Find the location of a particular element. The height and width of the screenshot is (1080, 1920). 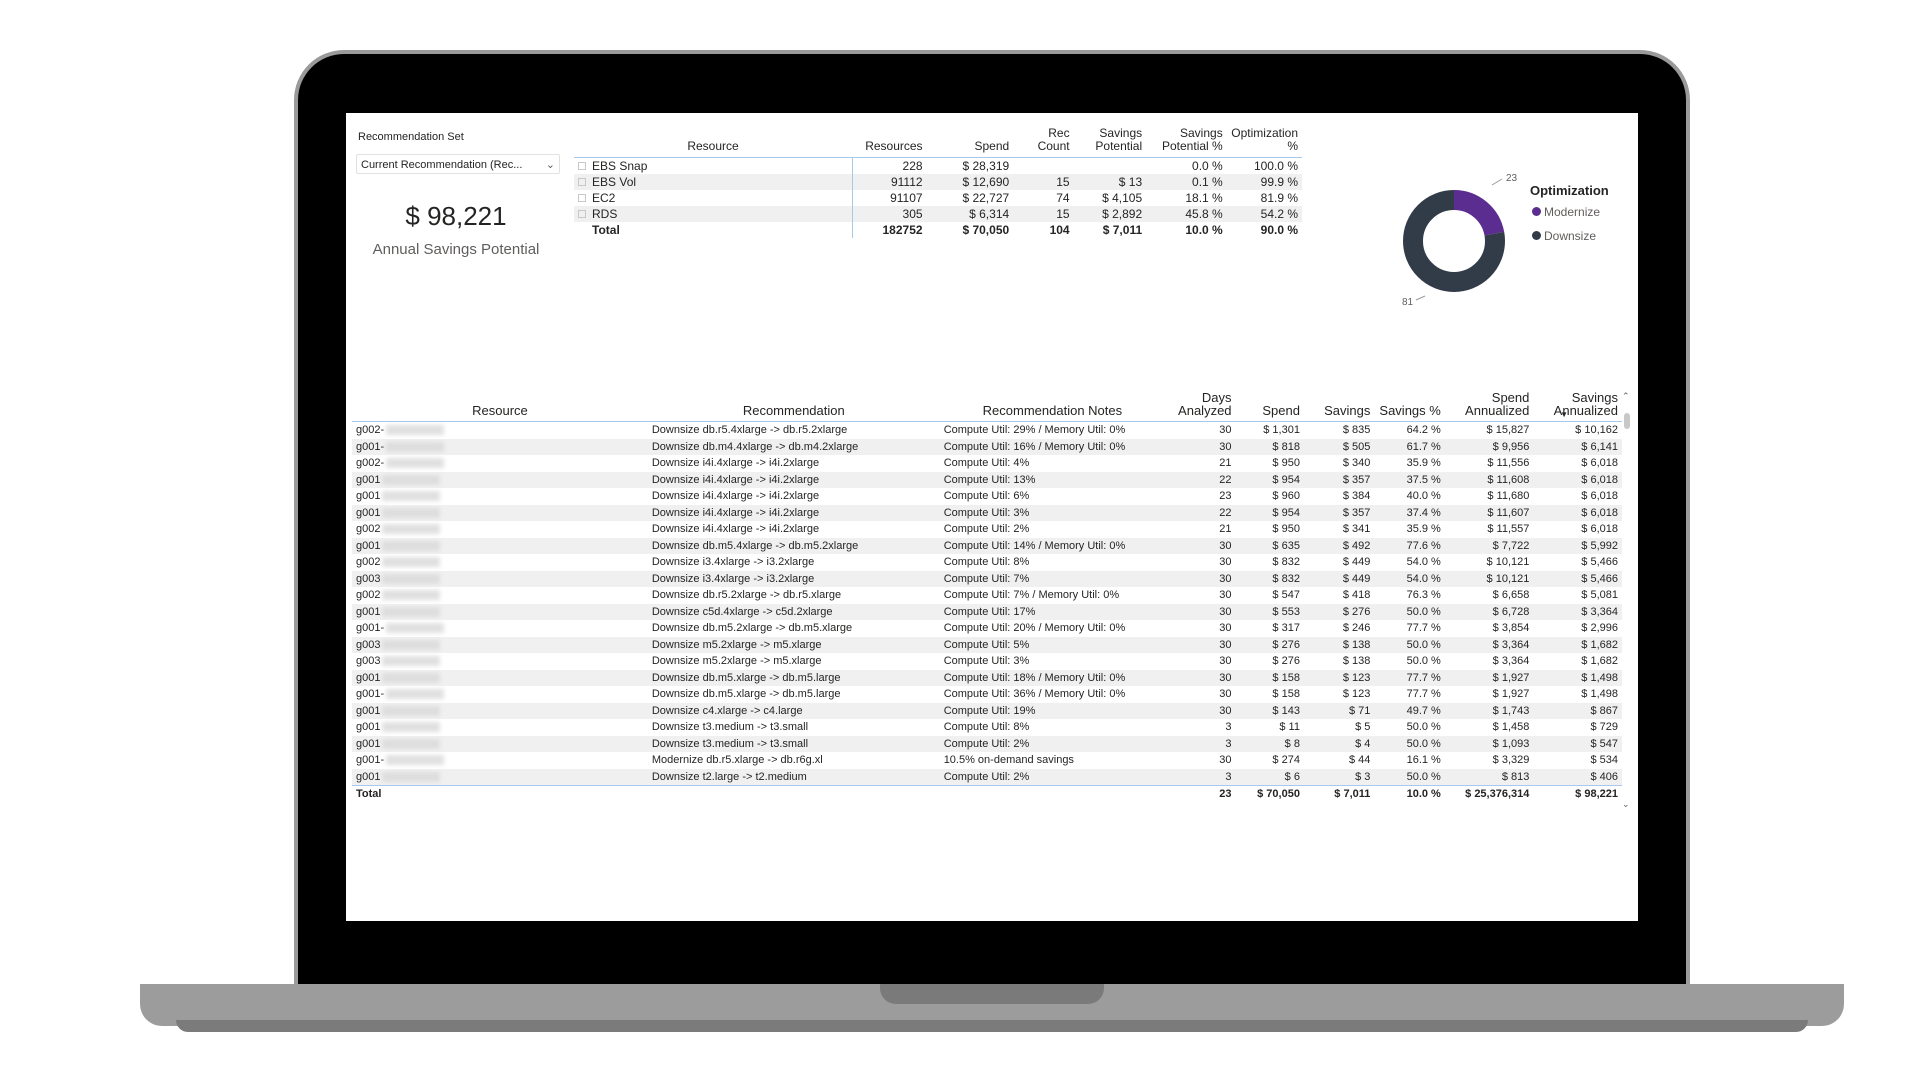

value-cell: $ 1,498 is located at coordinates (1599, 694).